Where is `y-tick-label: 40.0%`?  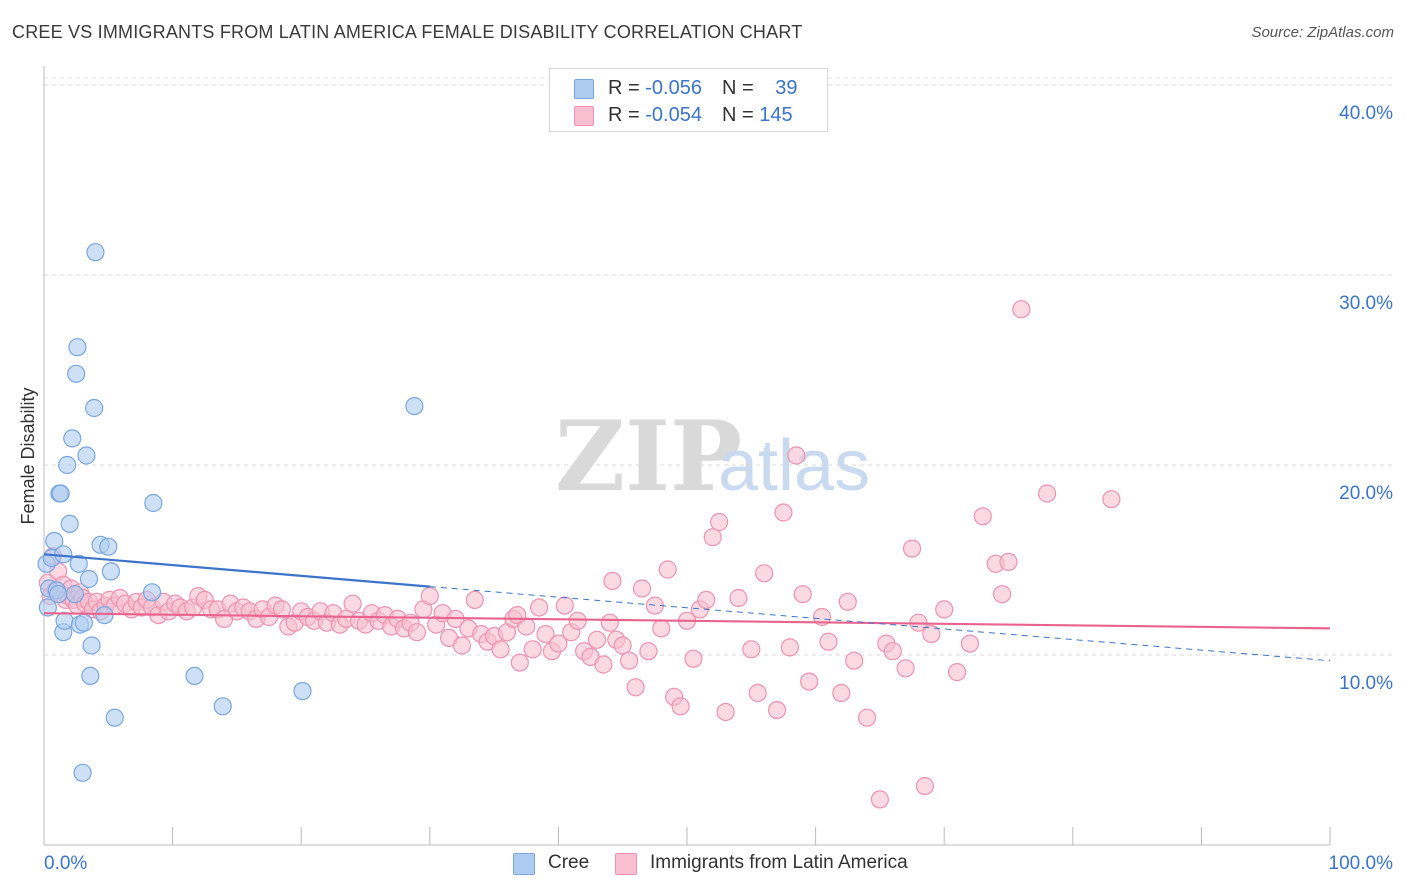
y-tick-label: 40.0% is located at coordinates (1366, 113).